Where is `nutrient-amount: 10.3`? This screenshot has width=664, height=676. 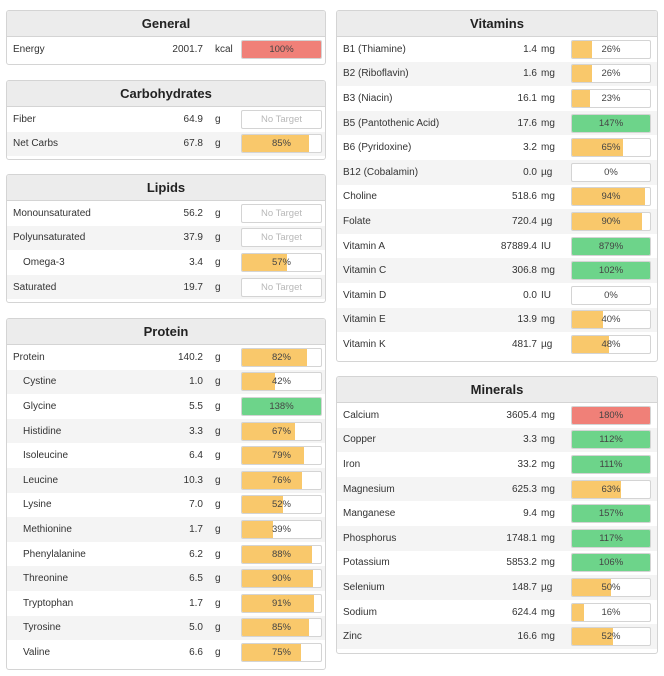 nutrient-amount: 10.3 is located at coordinates (193, 480).